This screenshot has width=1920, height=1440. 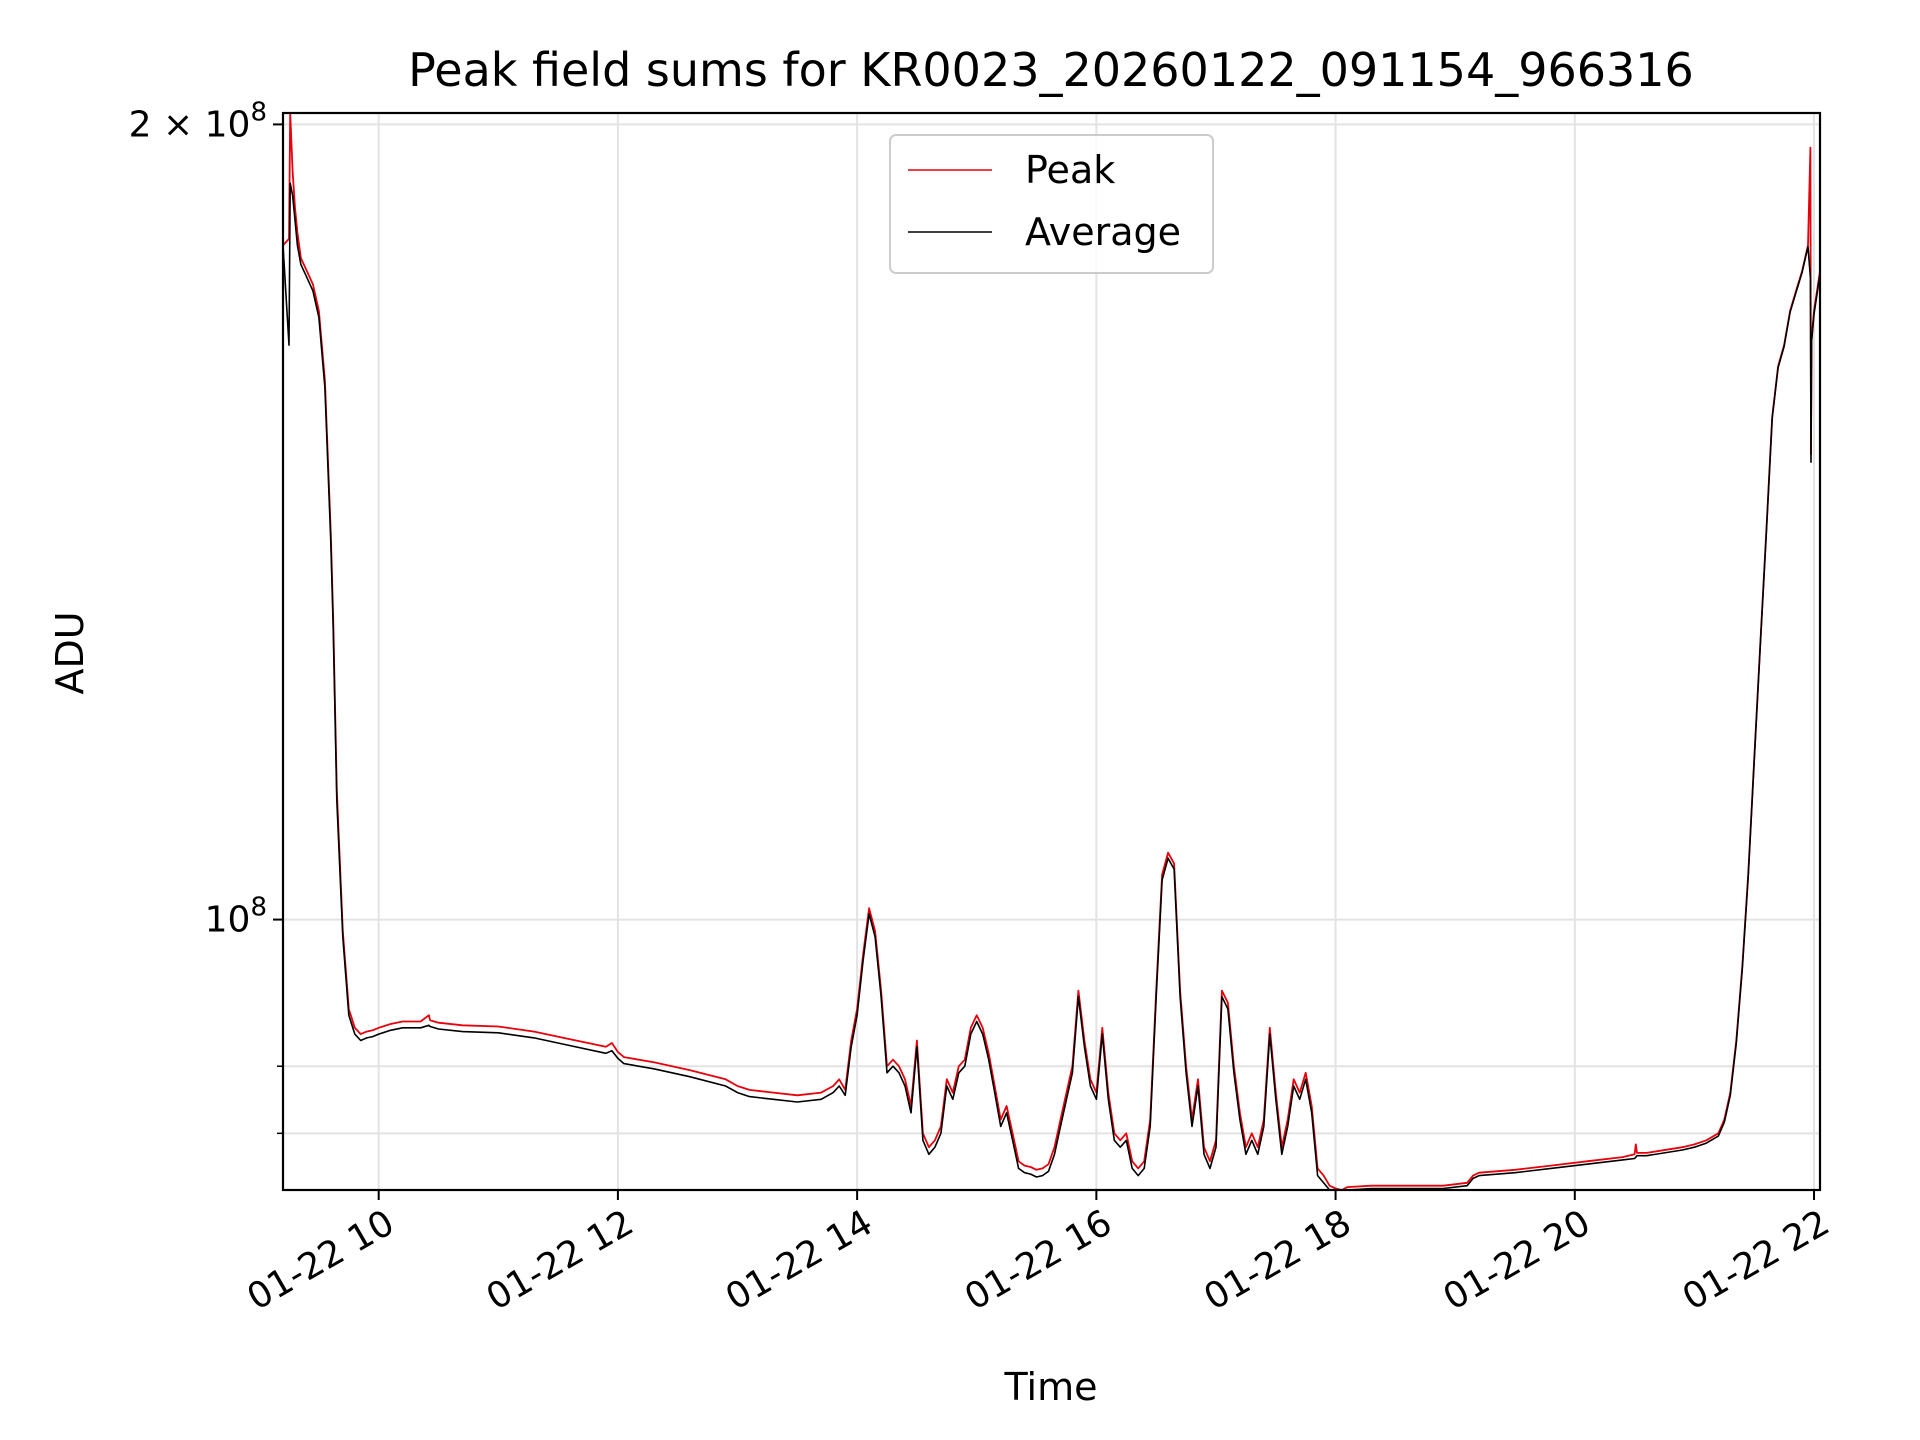 What do you see at coordinates (1070, 170) in the screenshot?
I see `legend-label-peak: Peak` at bounding box center [1070, 170].